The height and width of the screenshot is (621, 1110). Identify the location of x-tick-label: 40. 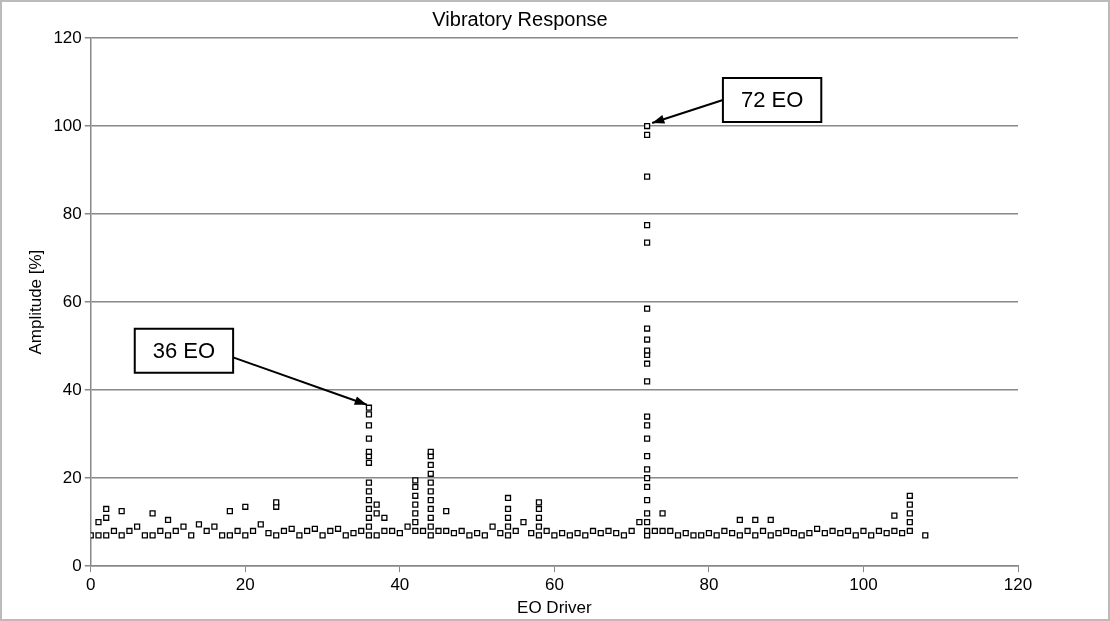
(400, 585).